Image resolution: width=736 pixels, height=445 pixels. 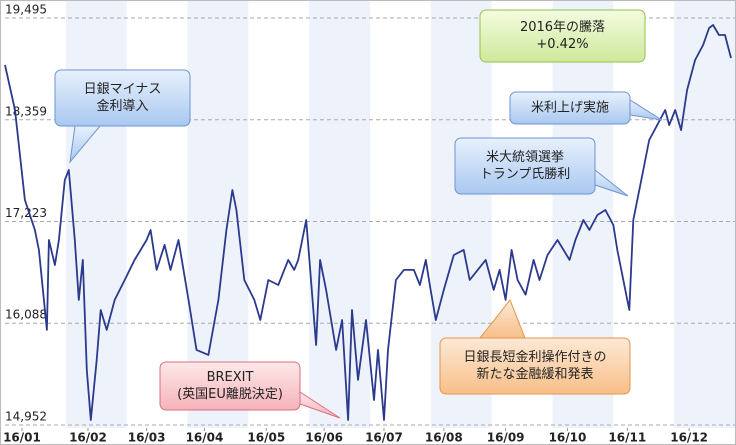 I want to click on y-tick-label: 16,088, so click(x=26, y=315).